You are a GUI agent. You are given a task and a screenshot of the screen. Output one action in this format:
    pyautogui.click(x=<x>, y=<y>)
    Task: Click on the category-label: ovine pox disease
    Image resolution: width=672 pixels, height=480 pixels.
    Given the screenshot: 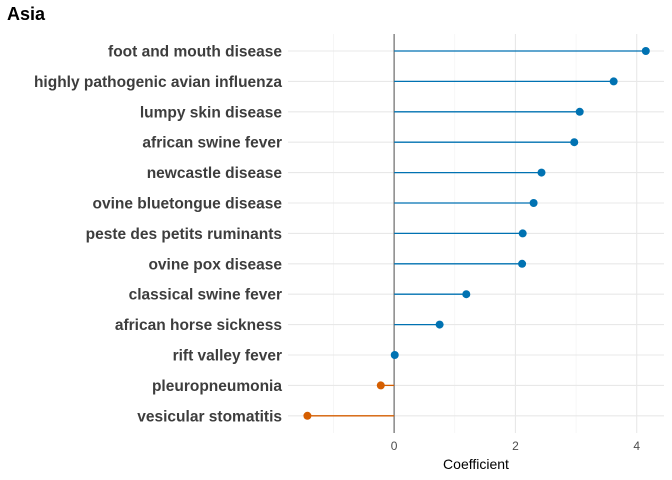 What is the action you would take?
    pyautogui.click(x=215, y=264)
    